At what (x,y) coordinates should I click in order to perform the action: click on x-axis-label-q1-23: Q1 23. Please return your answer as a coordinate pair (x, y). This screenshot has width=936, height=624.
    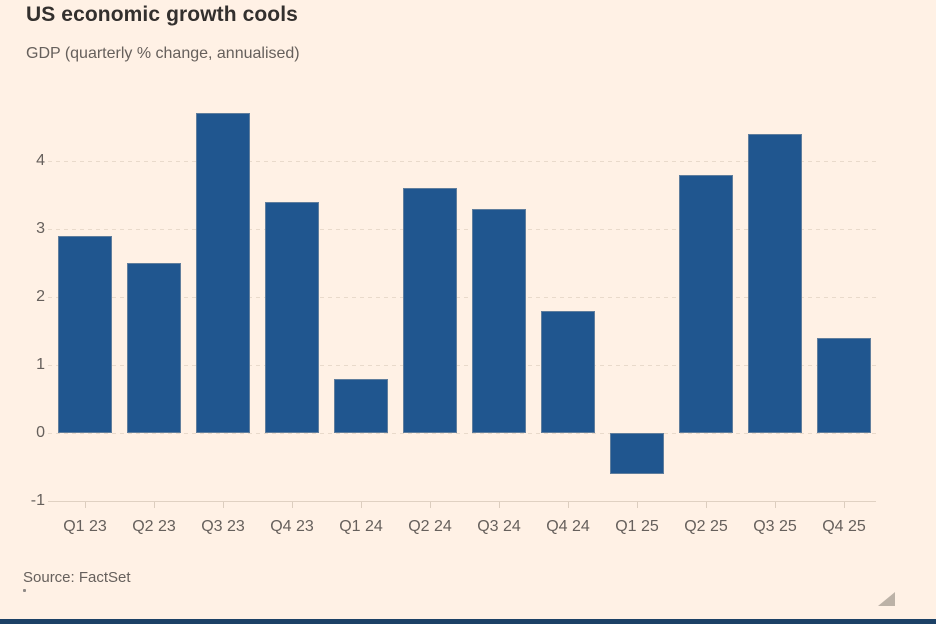
    Looking at the image, I should click on (85, 526).